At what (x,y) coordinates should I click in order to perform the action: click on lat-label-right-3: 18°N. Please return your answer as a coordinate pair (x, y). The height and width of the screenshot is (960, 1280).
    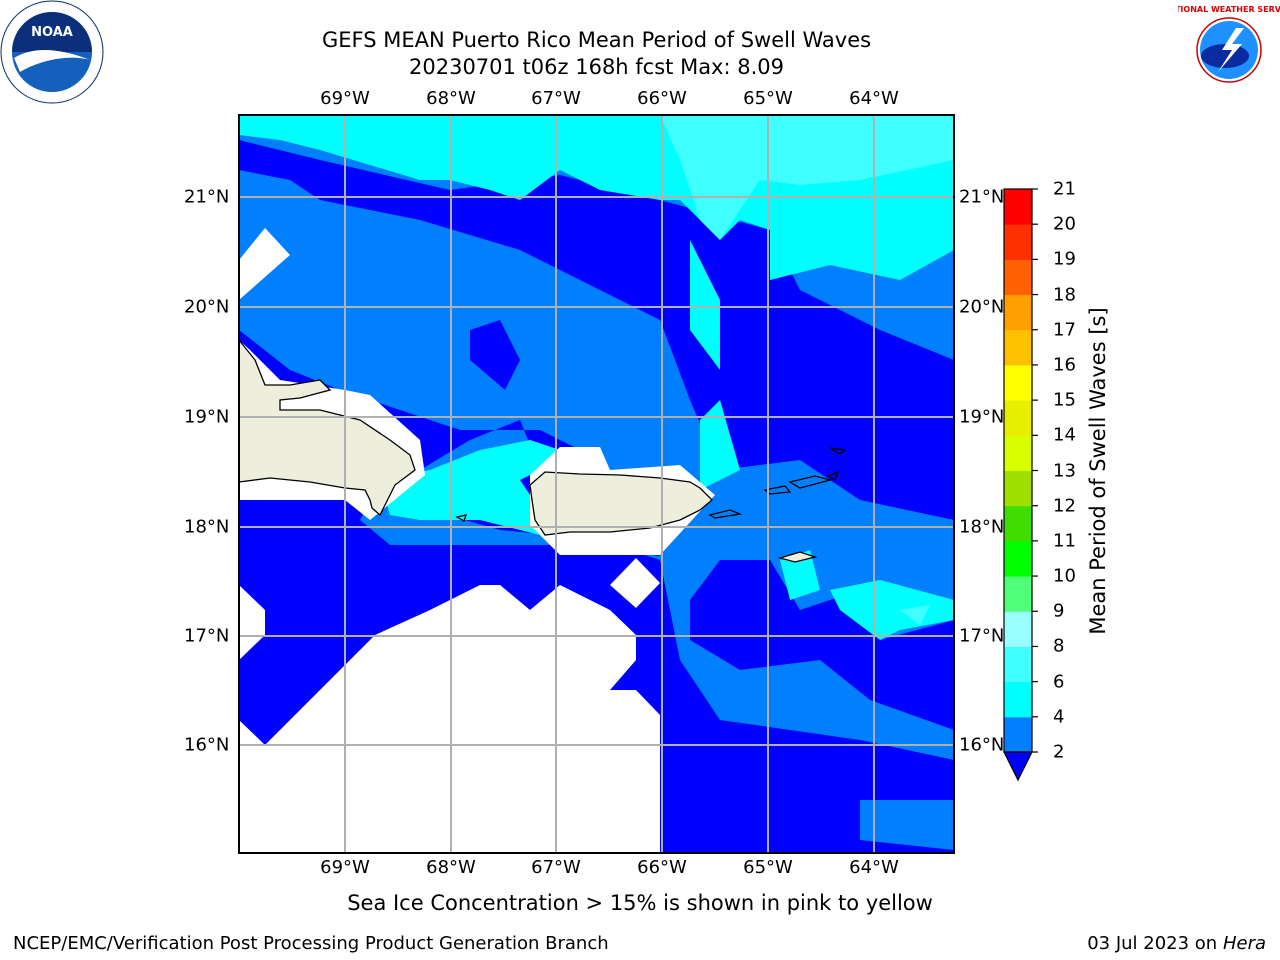
    Looking at the image, I should click on (982, 527).